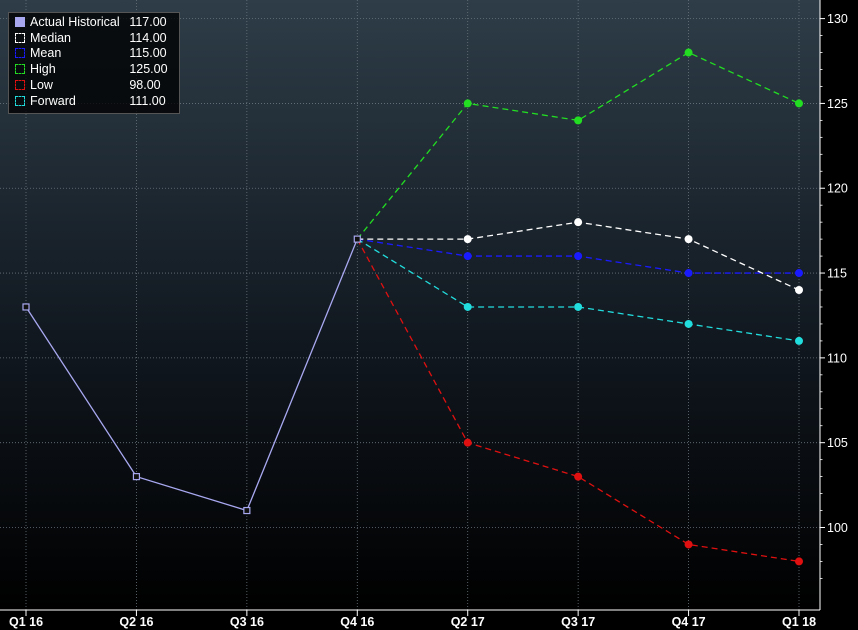 The height and width of the screenshot is (630, 858). Describe the element at coordinates (799, 622) in the screenshot. I see `x-tick-label: Q1 18` at that location.